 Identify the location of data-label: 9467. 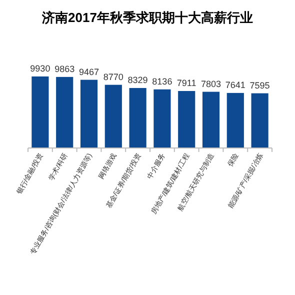
(89, 71).